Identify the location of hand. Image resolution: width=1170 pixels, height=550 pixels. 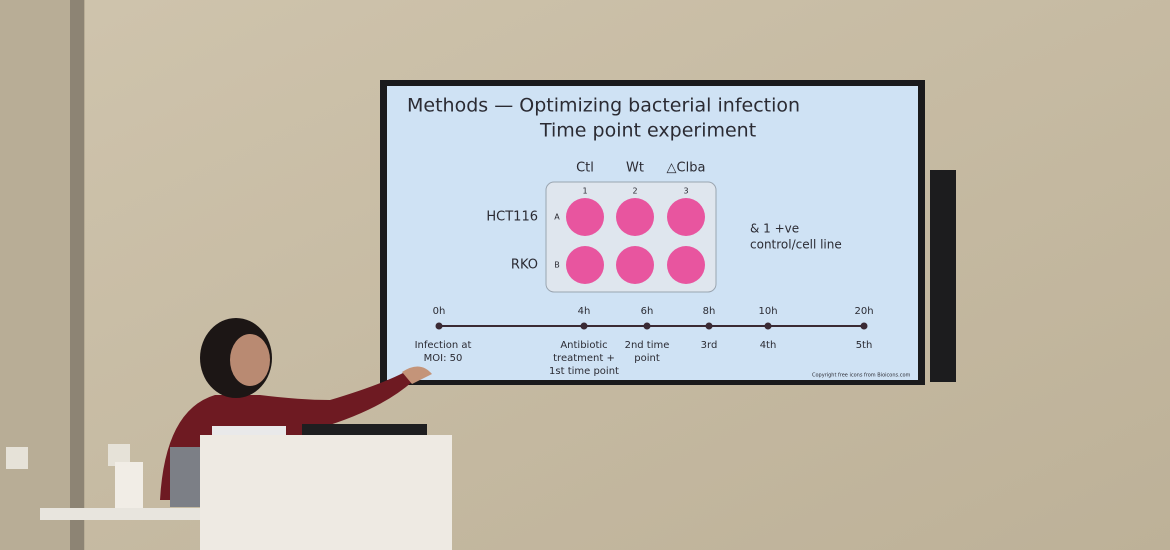
(417, 375).